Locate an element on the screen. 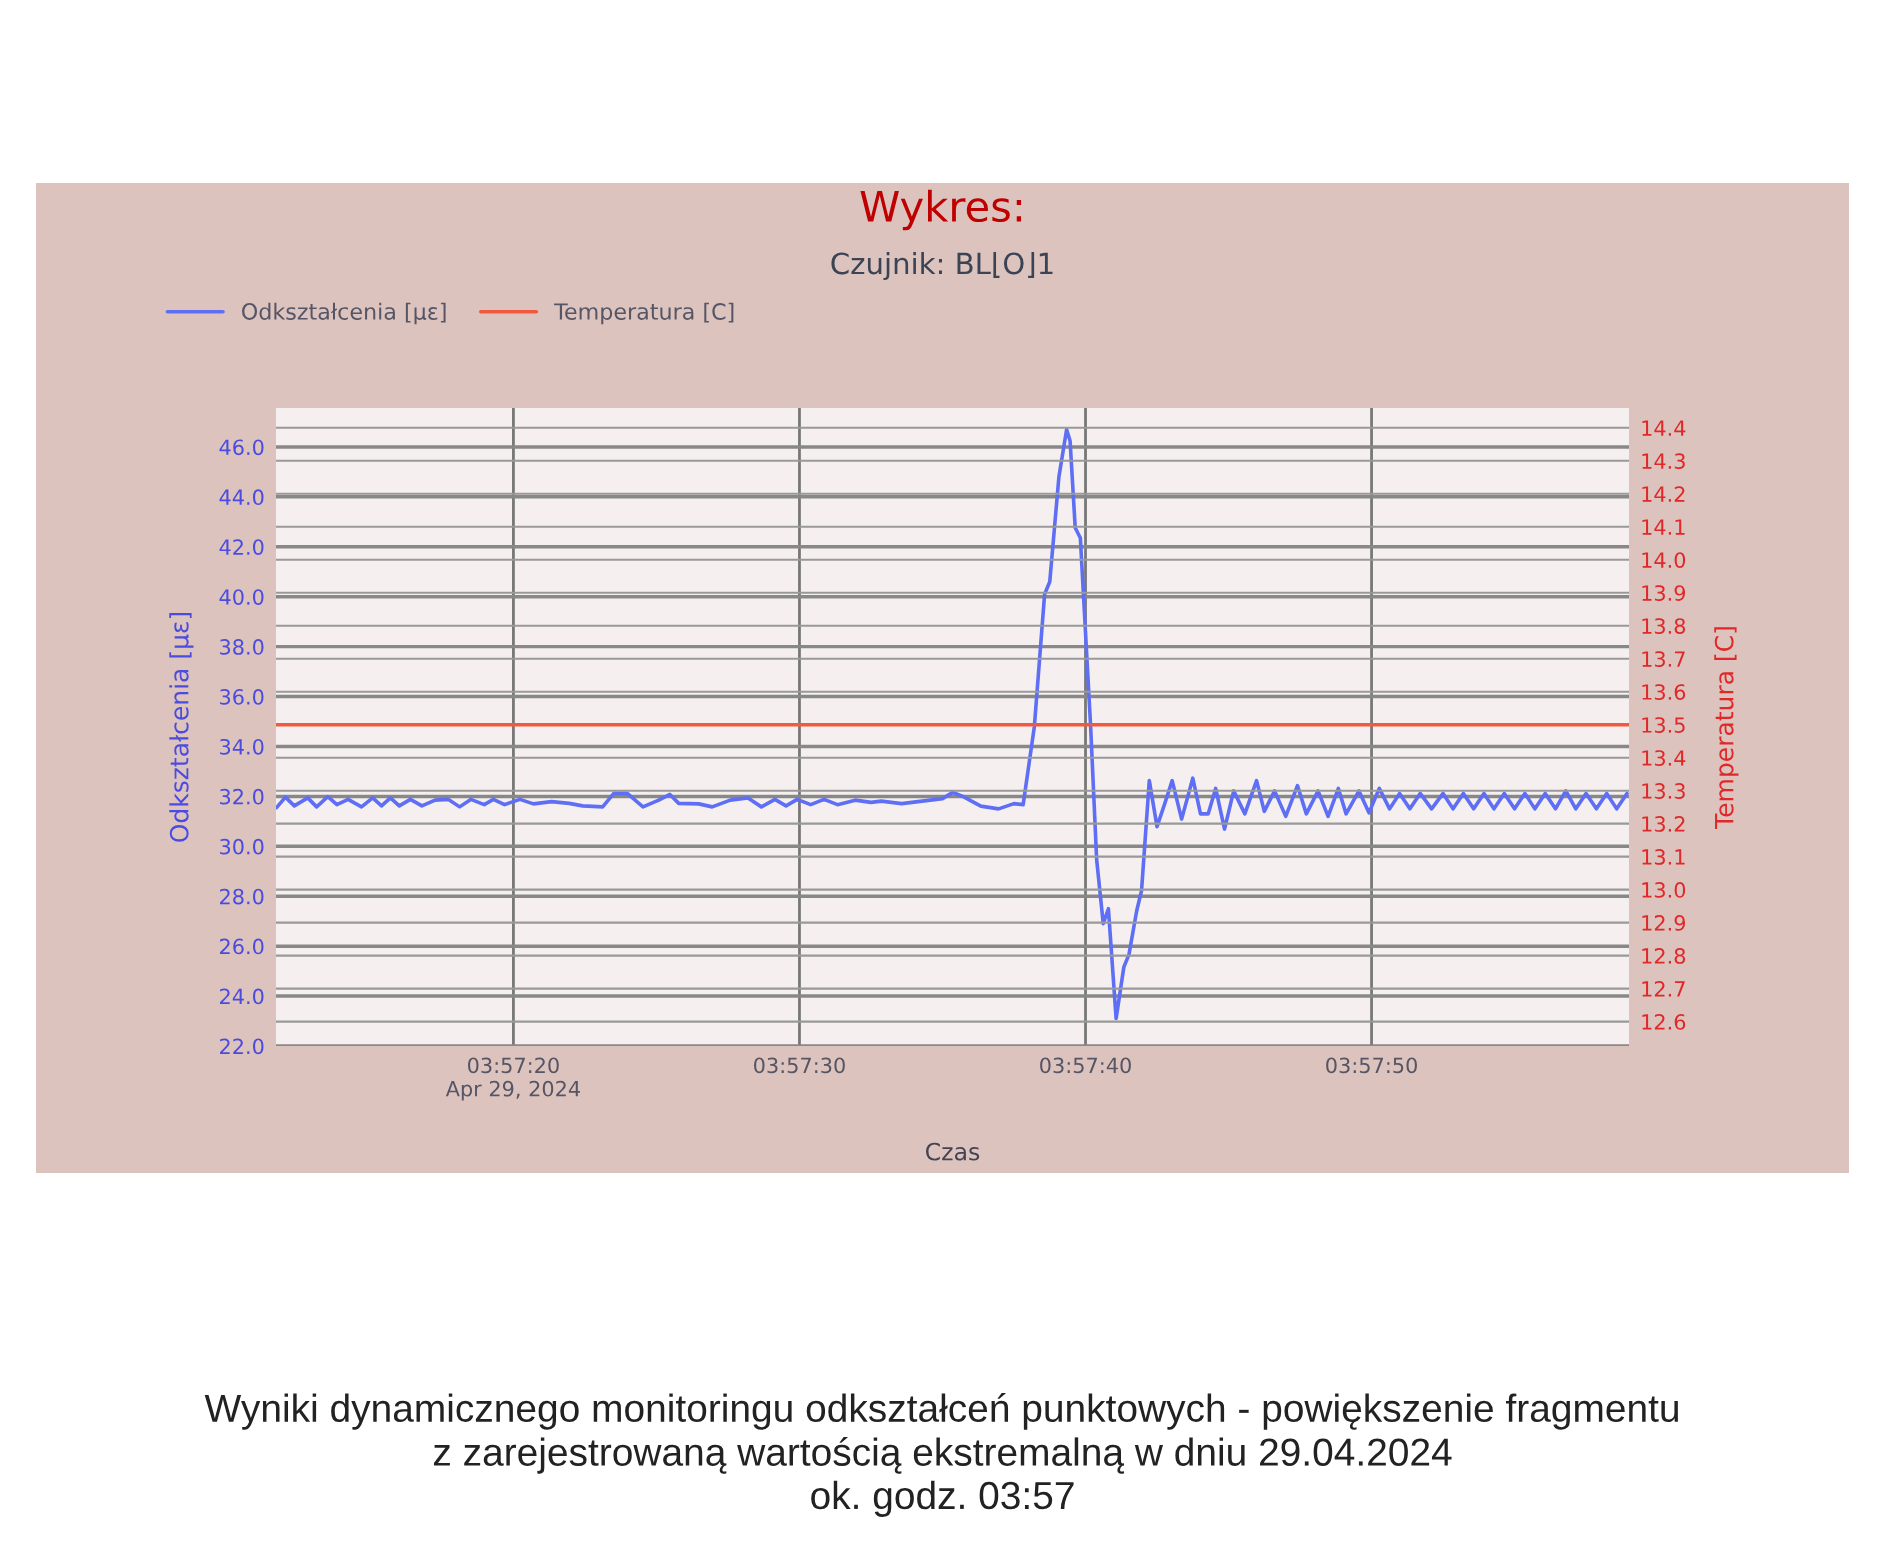 The width and height of the screenshot is (1885, 1567). chart-subtitle: Czujnik: BL⌊O⌋1 is located at coordinates (942, 266).